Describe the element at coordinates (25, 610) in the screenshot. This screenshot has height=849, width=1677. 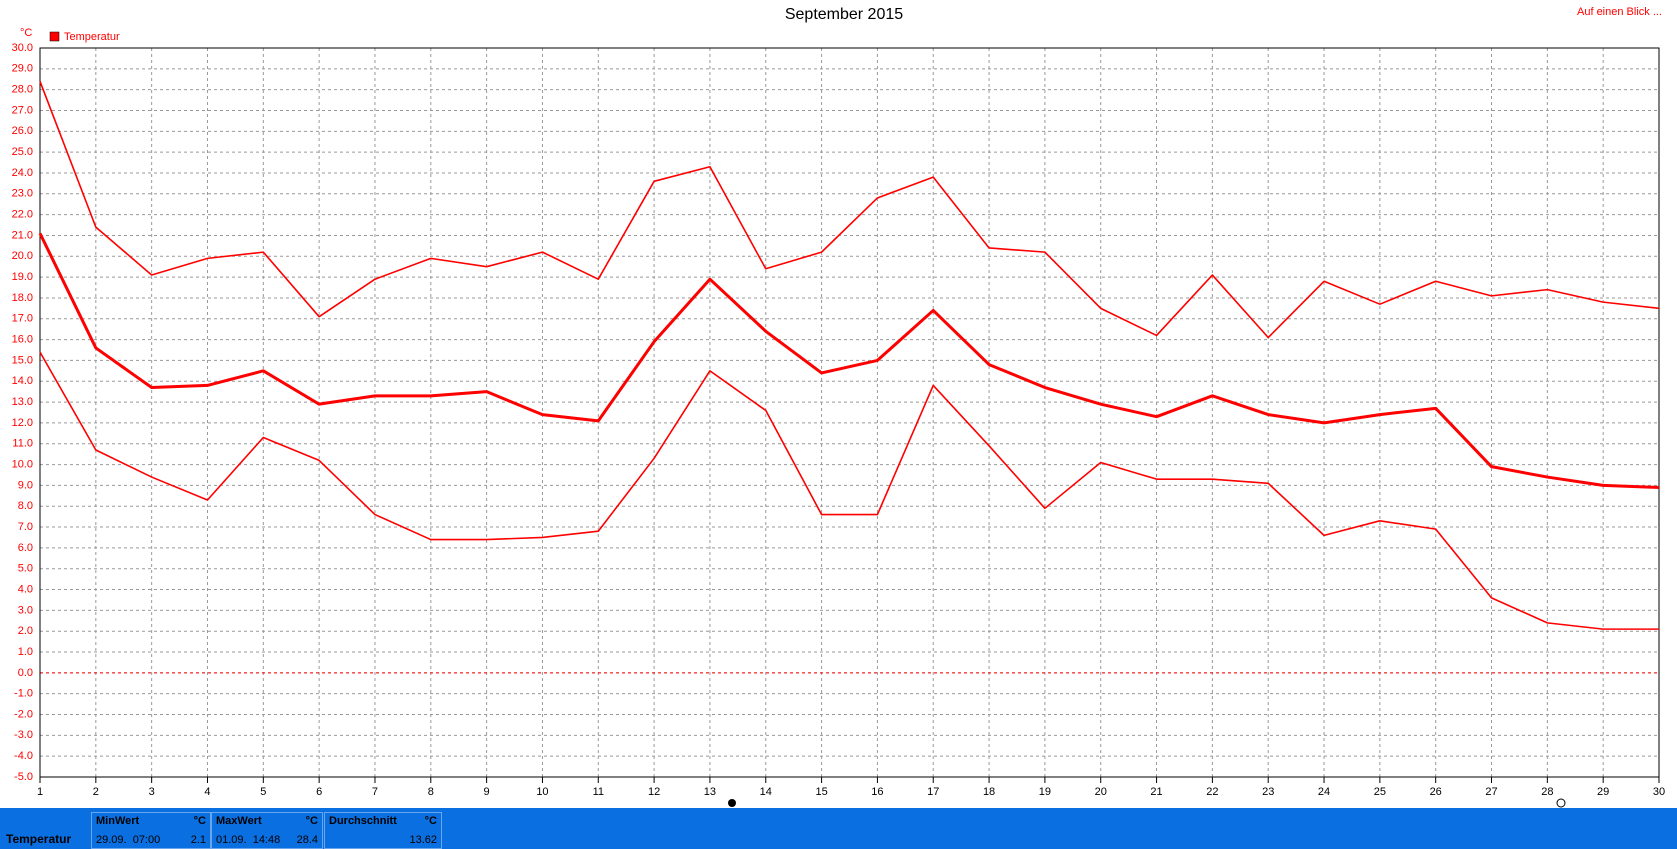
I see `y-tick-label: 3.0` at that location.